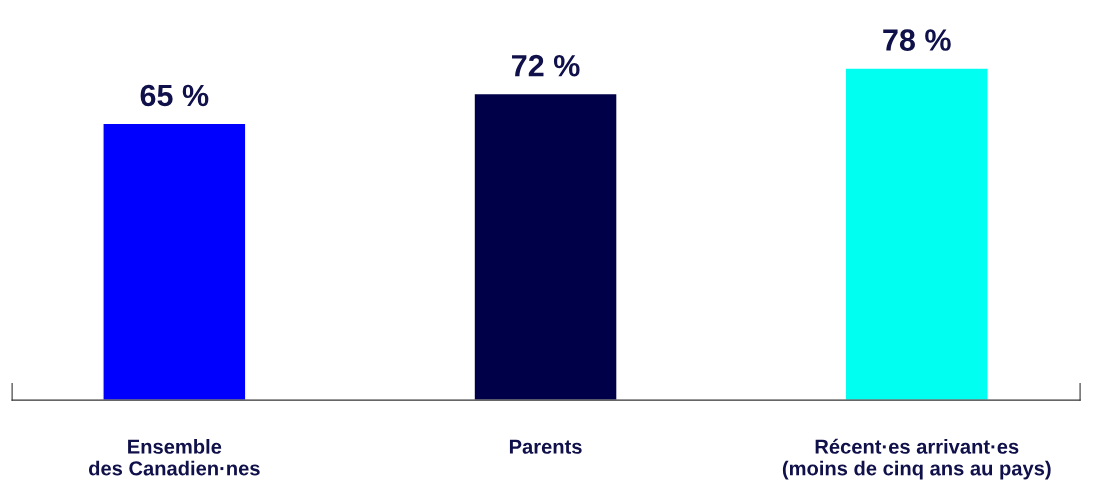 The width and height of the screenshot is (1101, 485). I want to click on data-label: 78 %, so click(917, 40).